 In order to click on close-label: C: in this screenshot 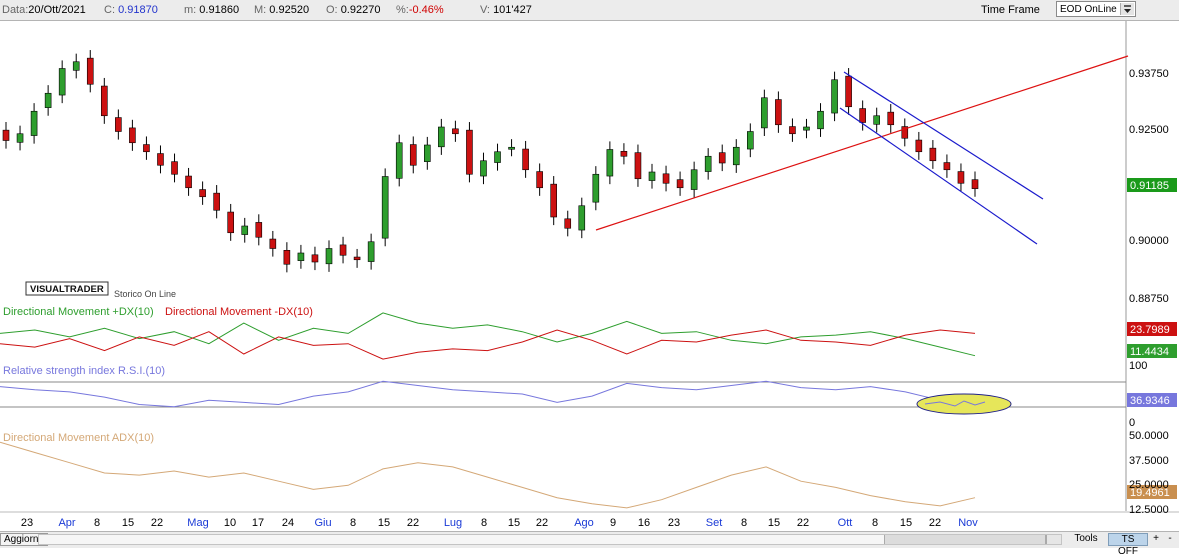, I will do `click(109, 10)`.